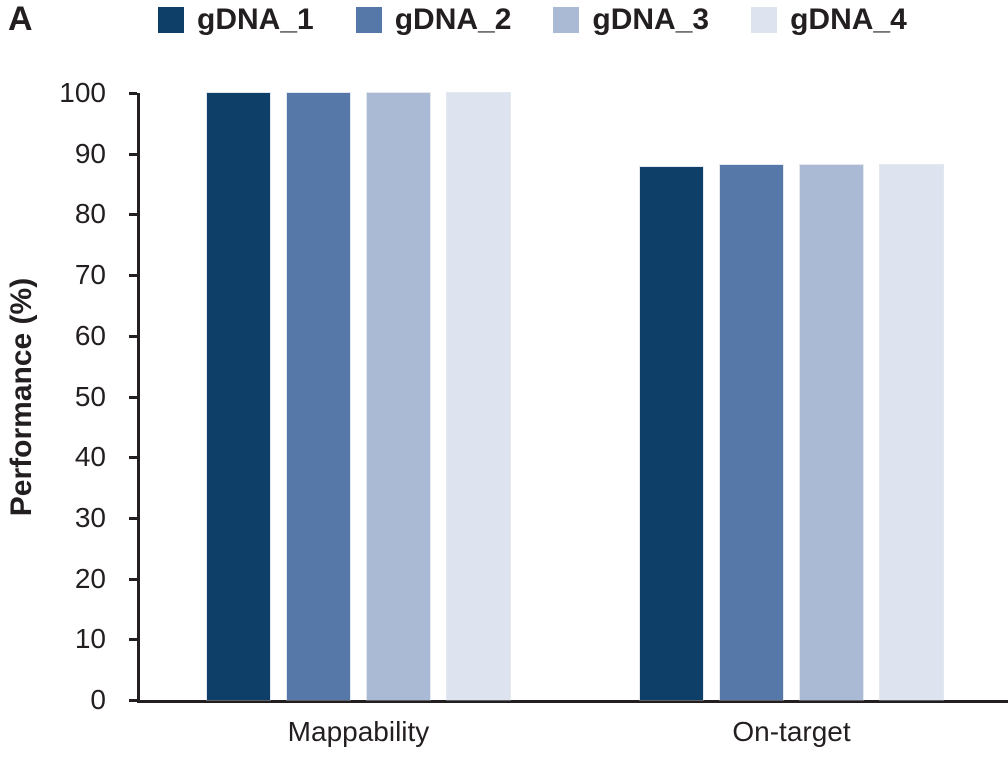 Image resolution: width=1008 pixels, height=762 pixels. Describe the element at coordinates (90, 153) in the screenshot. I see `y-tick-label: 90` at that location.